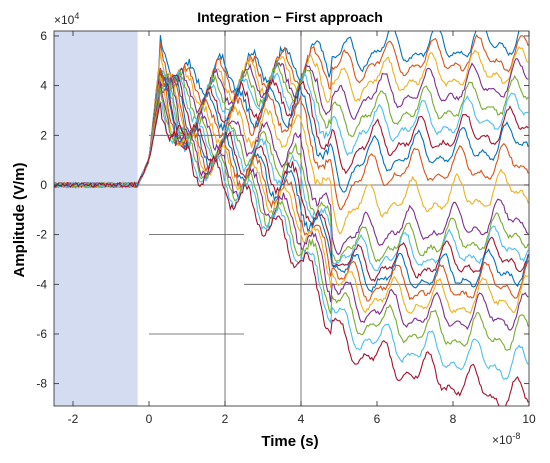 This screenshot has width=550, height=463. Describe the element at coordinates (43, 135) in the screenshot. I see `y-tick-label: 2` at that location.